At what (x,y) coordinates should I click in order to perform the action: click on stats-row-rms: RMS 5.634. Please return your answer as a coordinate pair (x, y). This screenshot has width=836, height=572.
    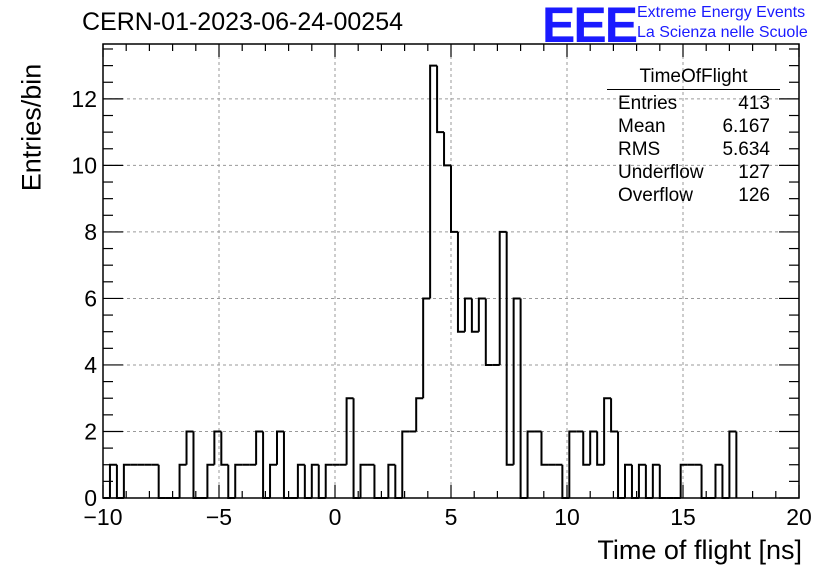
    Looking at the image, I should click on (693, 149).